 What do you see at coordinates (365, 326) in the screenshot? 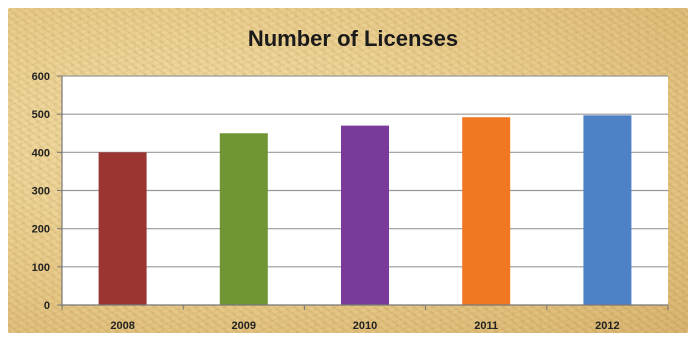
I see `x-tick-label: 2010` at bounding box center [365, 326].